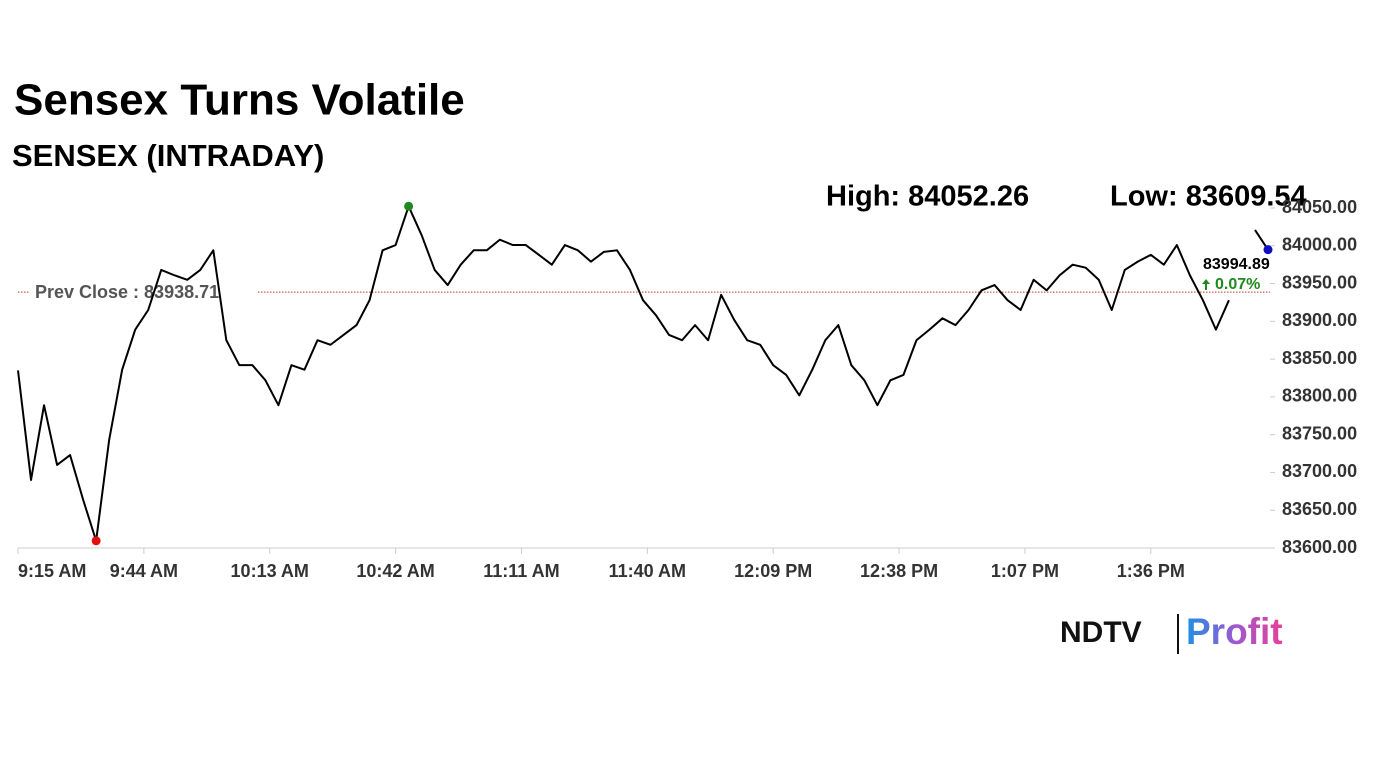 The width and height of the screenshot is (1382, 782). What do you see at coordinates (1101, 632) in the screenshot?
I see `logo-ndtv: NDTV` at bounding box center [1101, 632].